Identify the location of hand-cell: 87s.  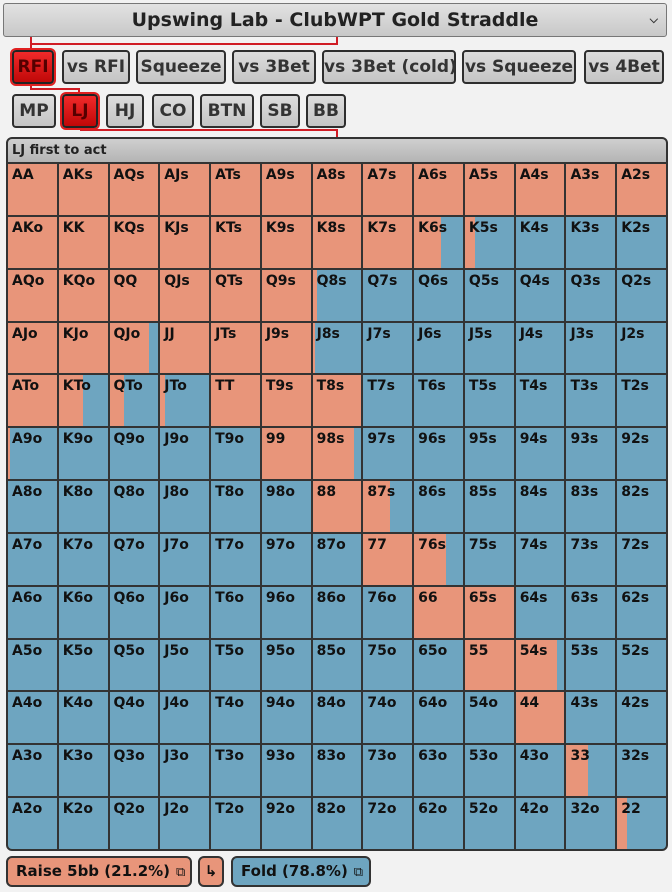
(388, 506).